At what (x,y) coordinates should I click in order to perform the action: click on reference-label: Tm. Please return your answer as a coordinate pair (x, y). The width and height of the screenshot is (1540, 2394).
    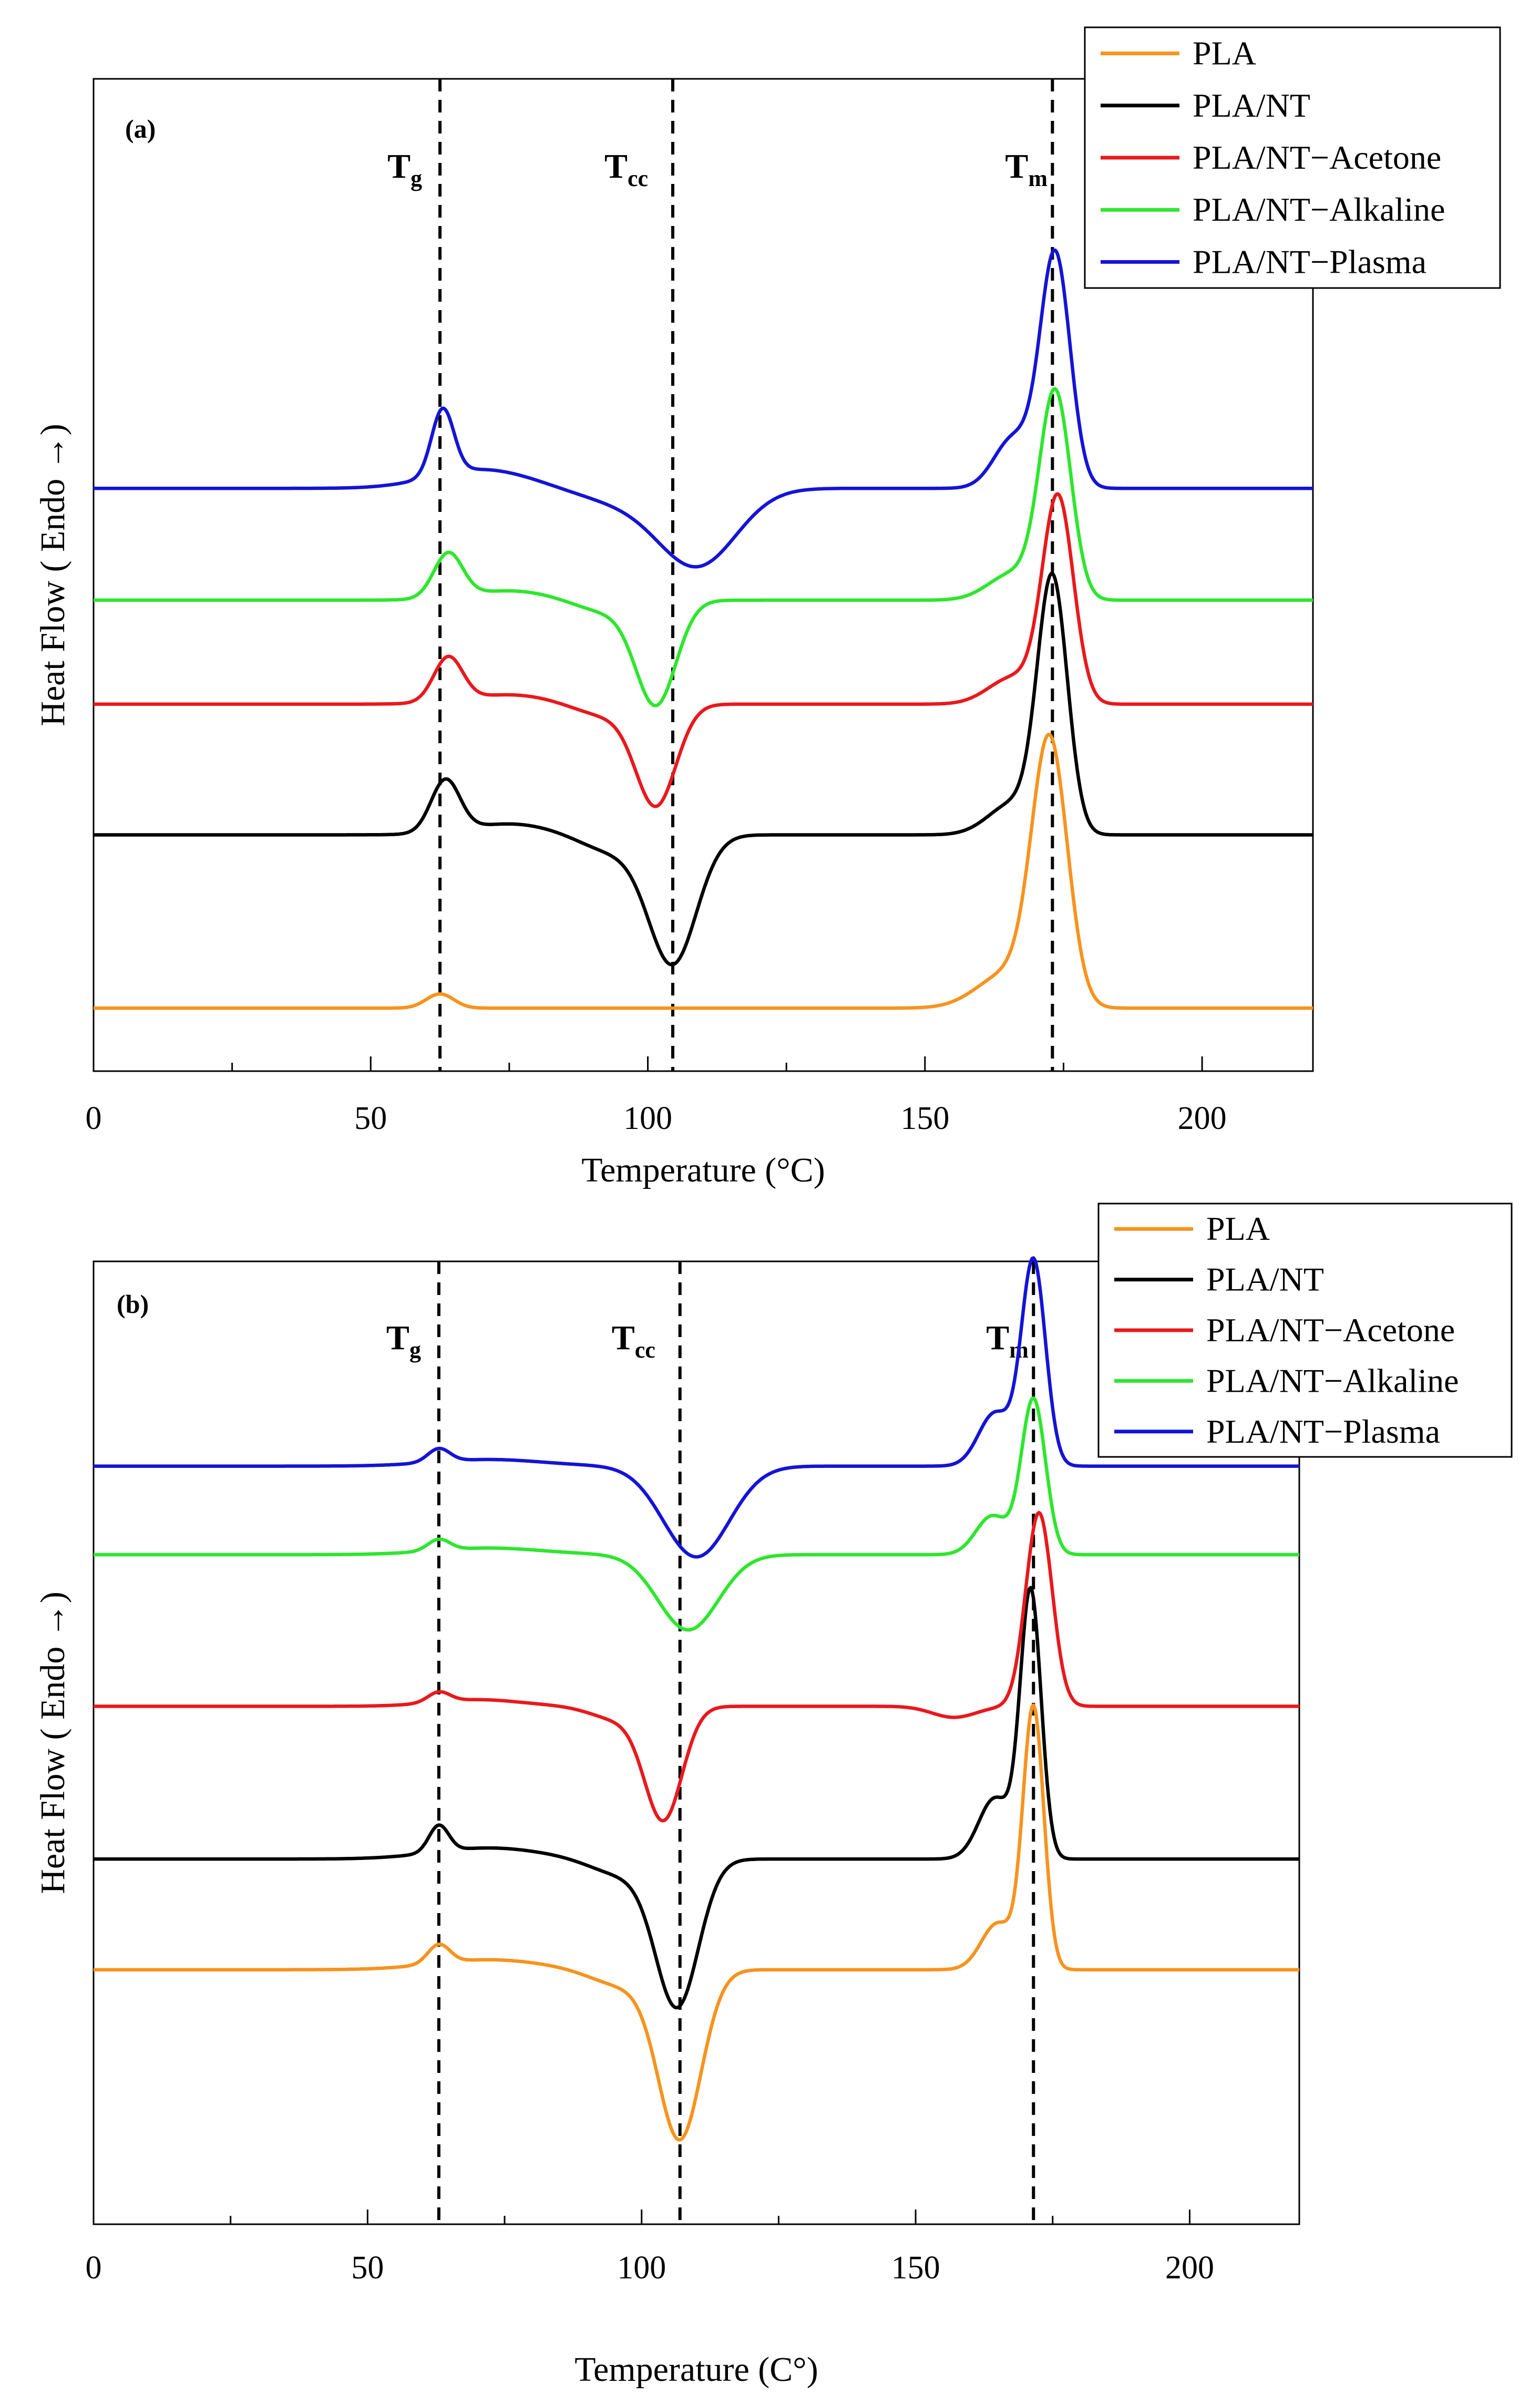
    Looking at the image, I should click on (1027, 169).